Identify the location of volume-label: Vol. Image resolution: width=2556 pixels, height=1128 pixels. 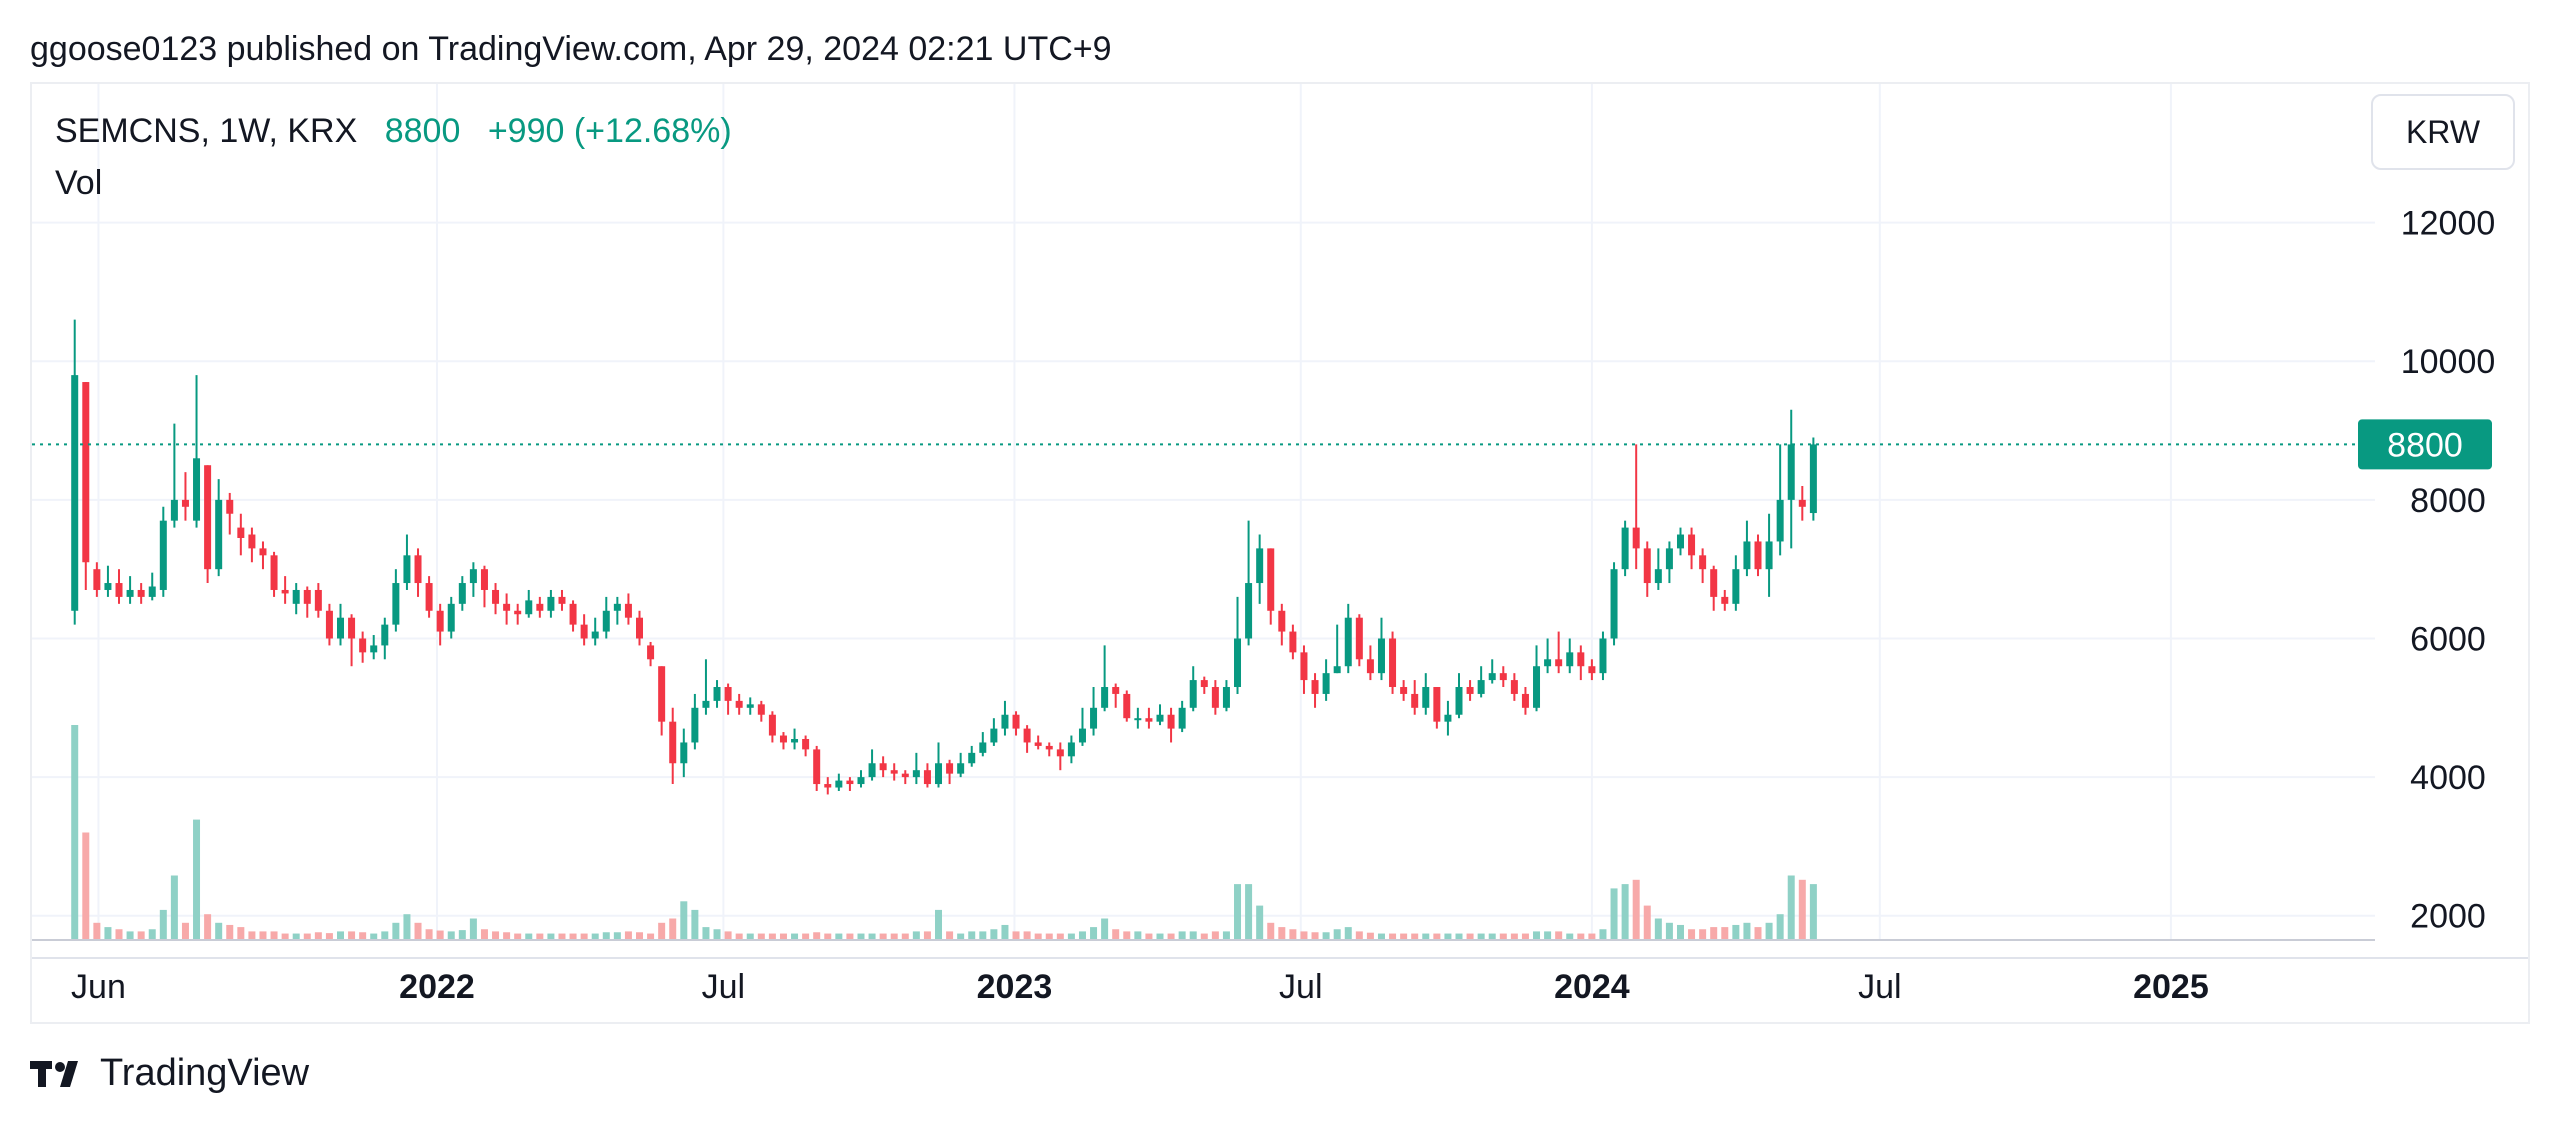
(79, 183).